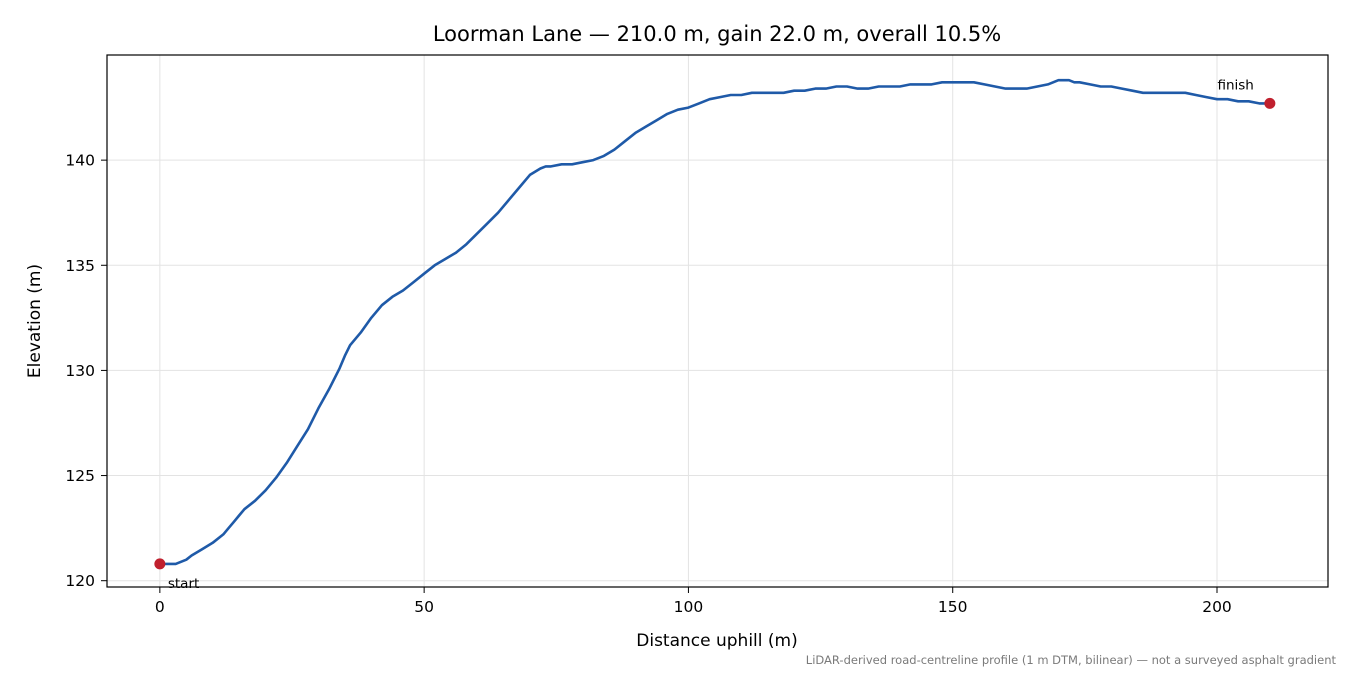  Describe the element at coordinates (80, 161) in the screenshot. I see `y-tick-label: 140` at that location.